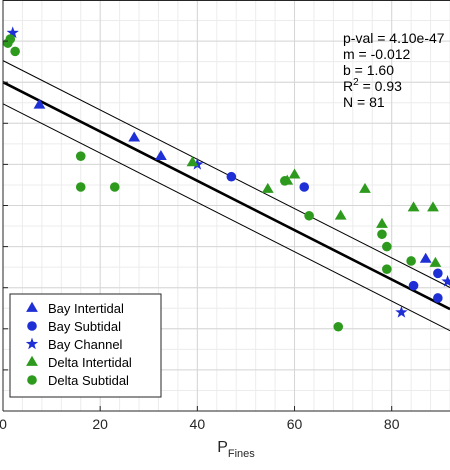  I want to click on x-tick-label: 40, so click(198, 424).